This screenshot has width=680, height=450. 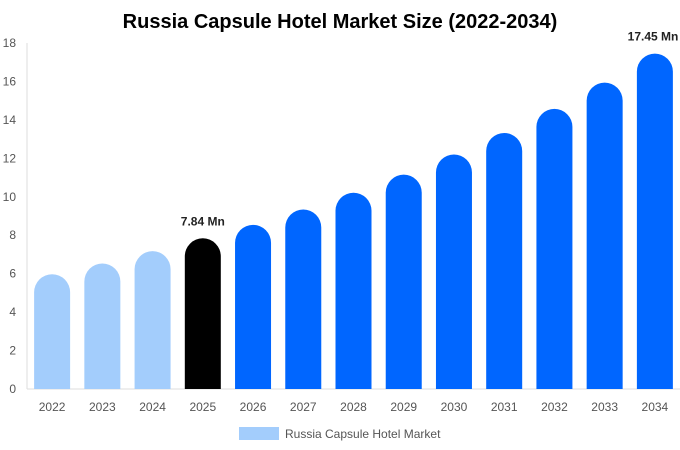 I want to click on bar-2031, so click(x=504, y=260).